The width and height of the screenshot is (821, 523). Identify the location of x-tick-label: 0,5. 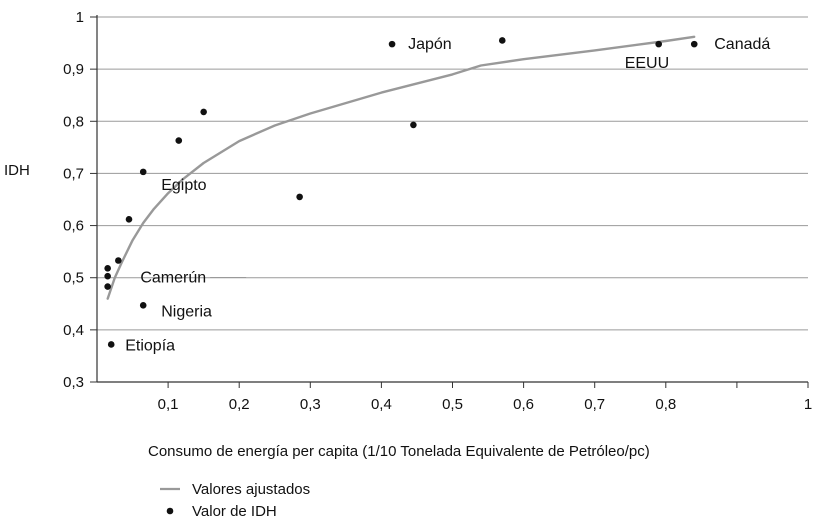
(452, 404).